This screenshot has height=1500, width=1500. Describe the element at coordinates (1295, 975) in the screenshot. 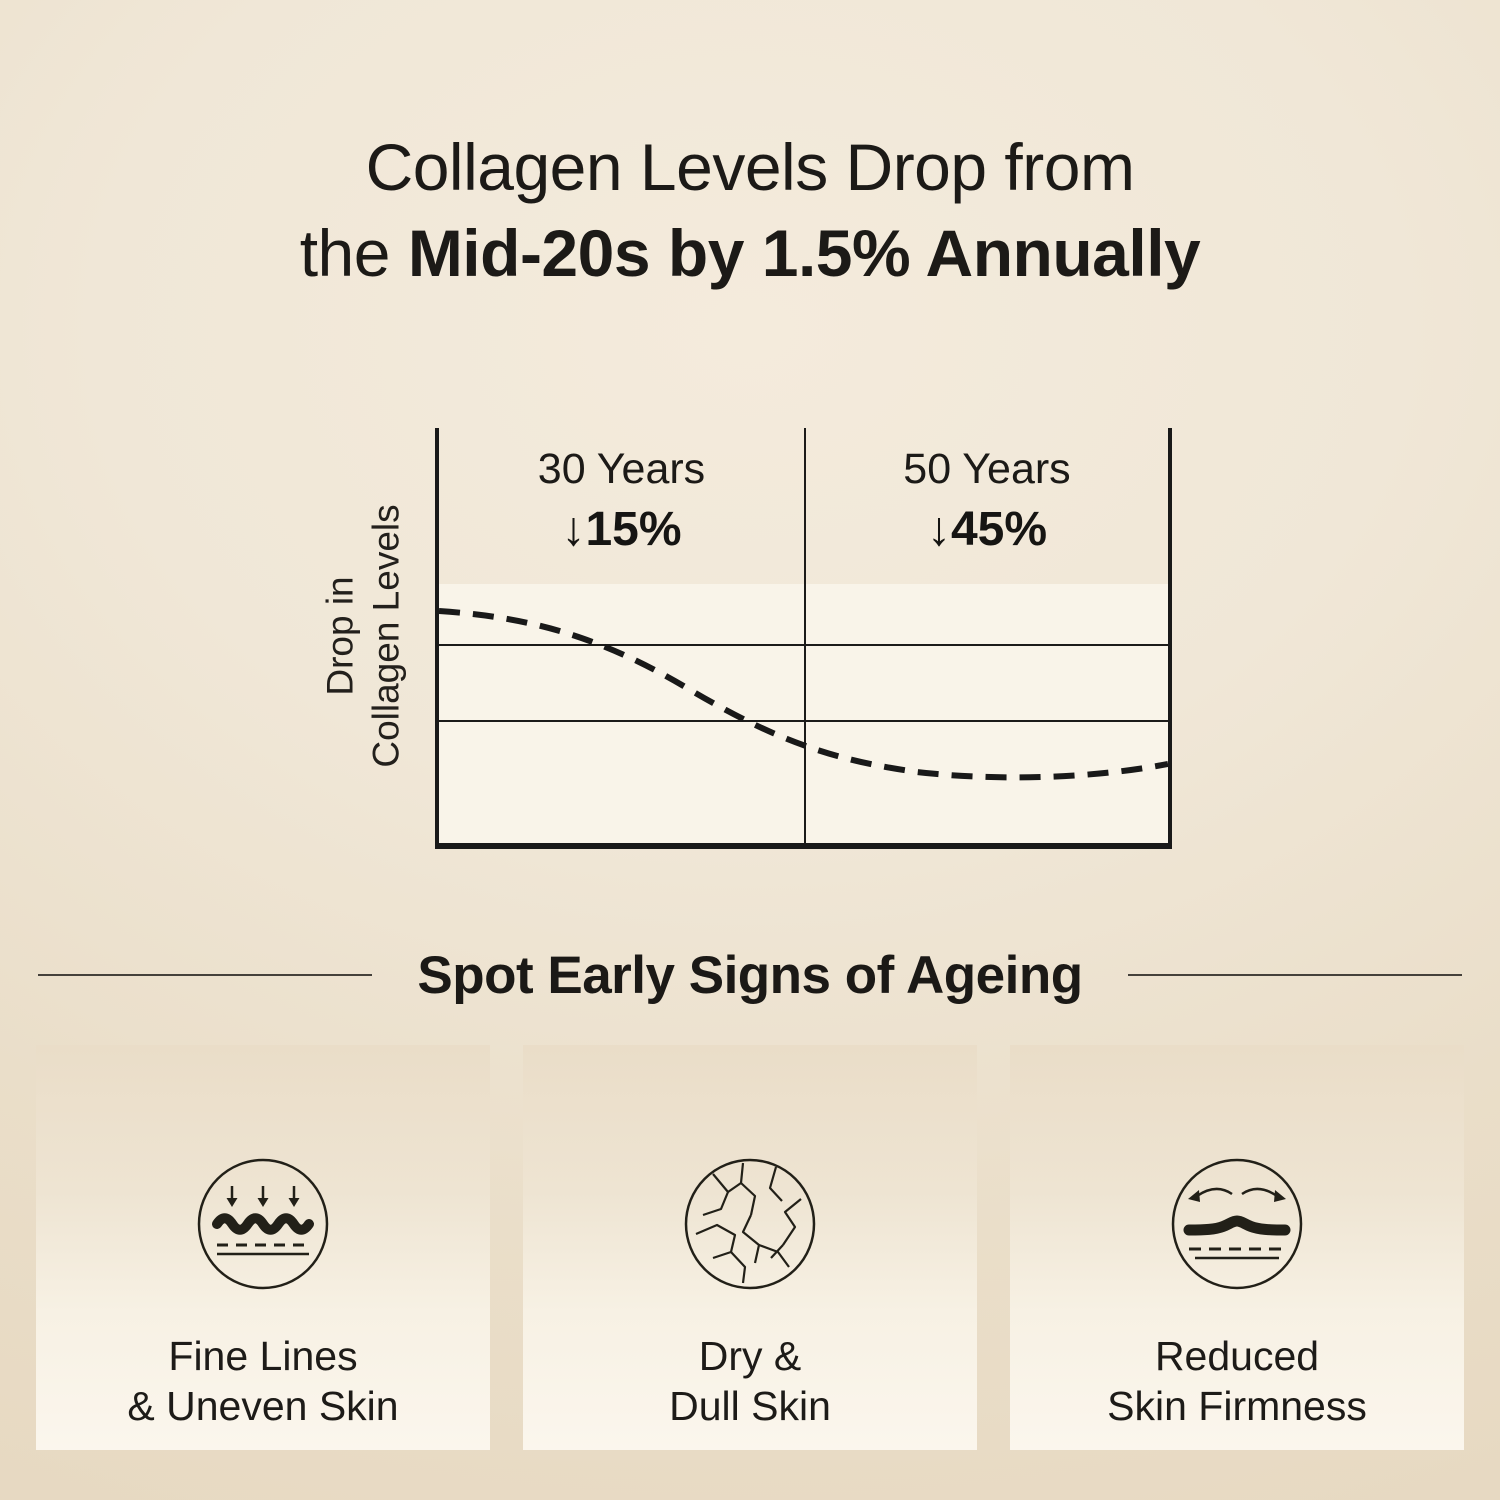

I see `header-rule-right` at that location.